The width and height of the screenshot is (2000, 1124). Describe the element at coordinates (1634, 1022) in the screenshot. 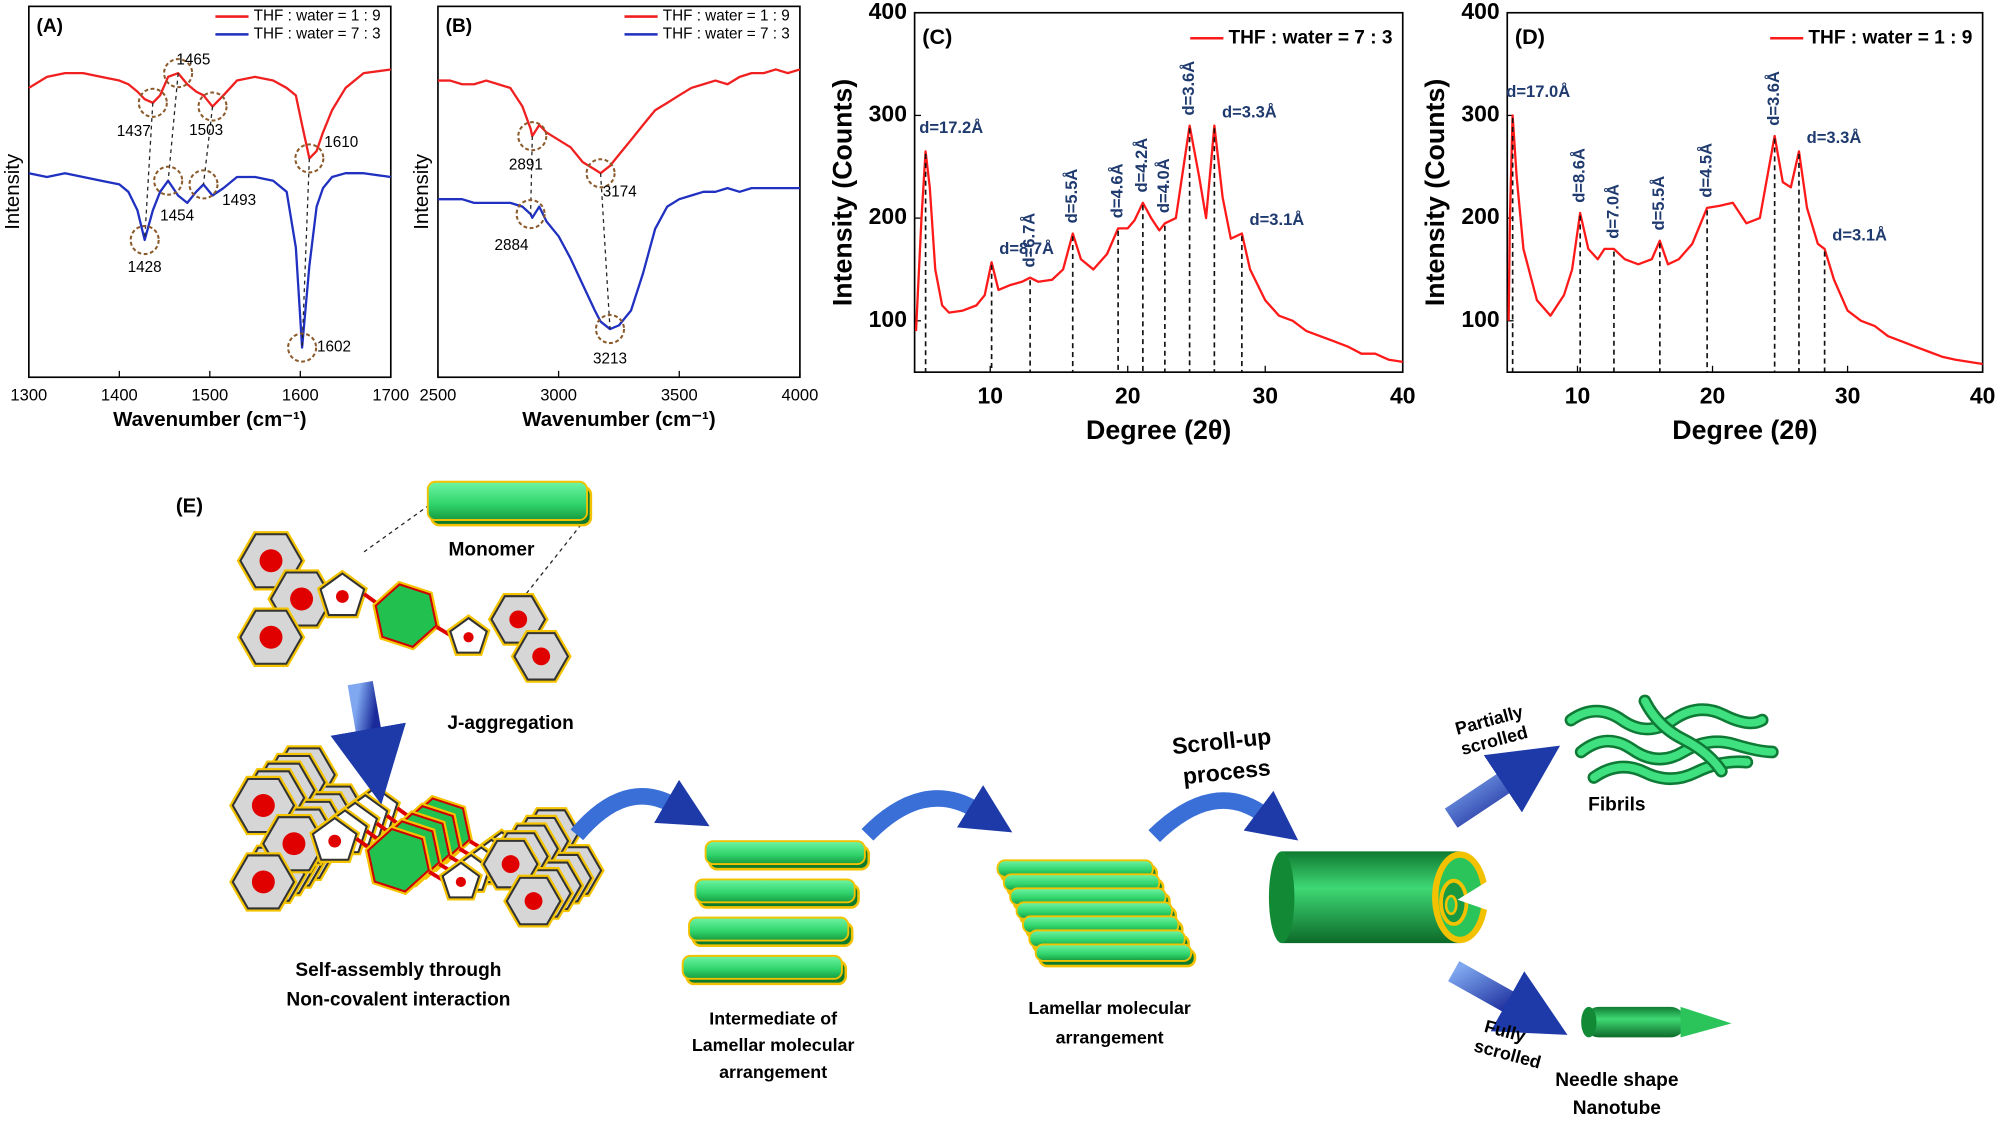

I see `tube` at that location.